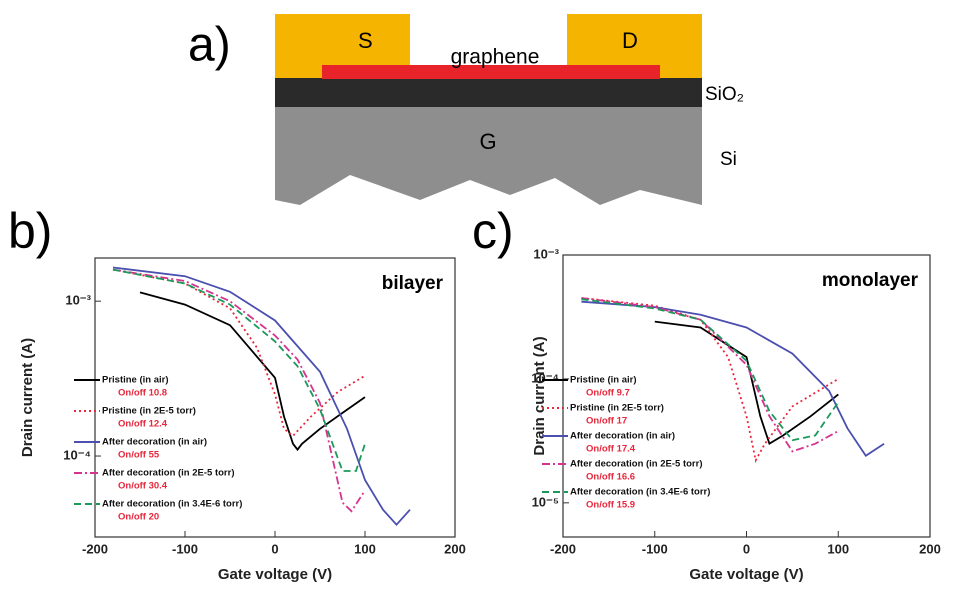  What do you see at coordinates (611, 449) in the screenshot?
I see `onoff-label: On/off 17.4` at bounding box center [611, 449].